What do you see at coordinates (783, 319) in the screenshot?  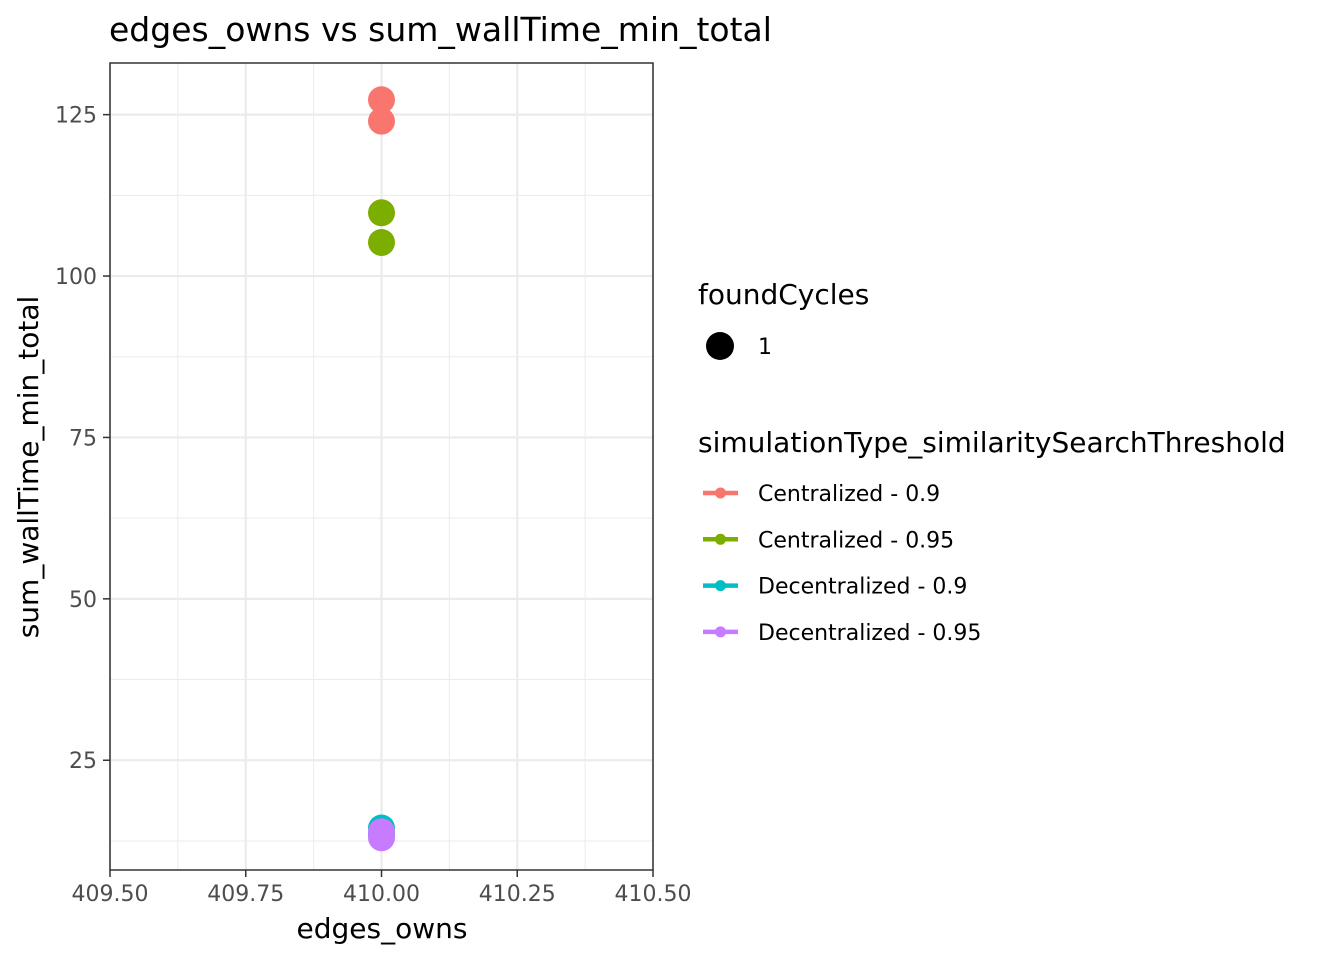 I see `size-legend: foundCycles 1` at bounding box center [783, 319].